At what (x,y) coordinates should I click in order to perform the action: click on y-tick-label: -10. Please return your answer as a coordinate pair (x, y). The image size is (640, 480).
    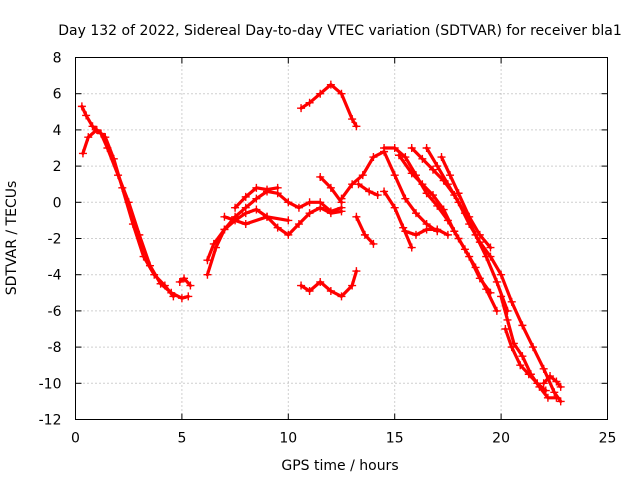
    Looking at the image, I should click on (50, 384).